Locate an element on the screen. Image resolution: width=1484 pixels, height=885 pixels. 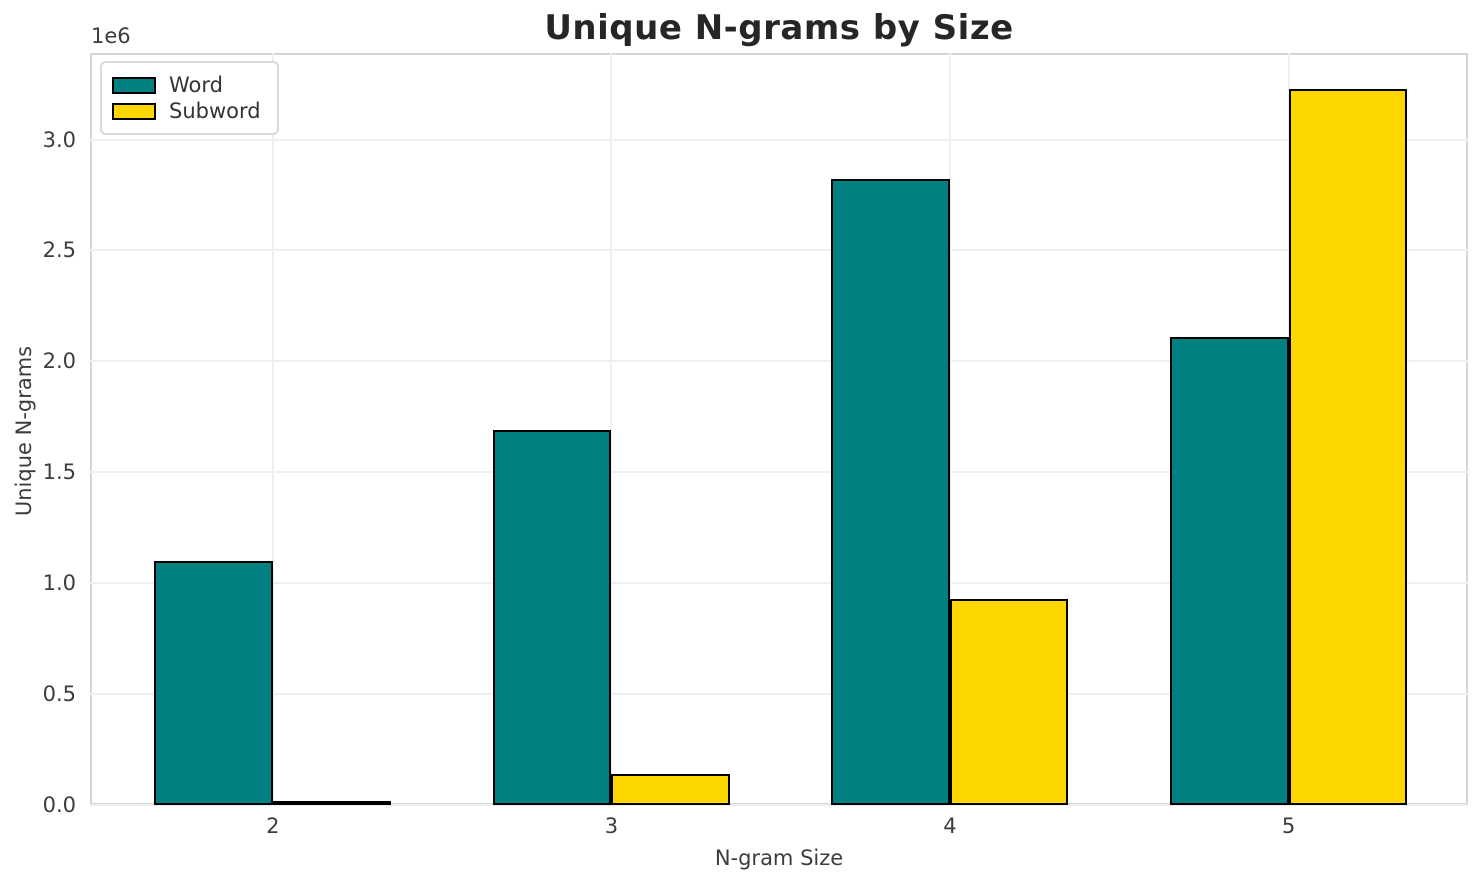
y-tick-label: 1.0 is located at coordinates (59, 583).